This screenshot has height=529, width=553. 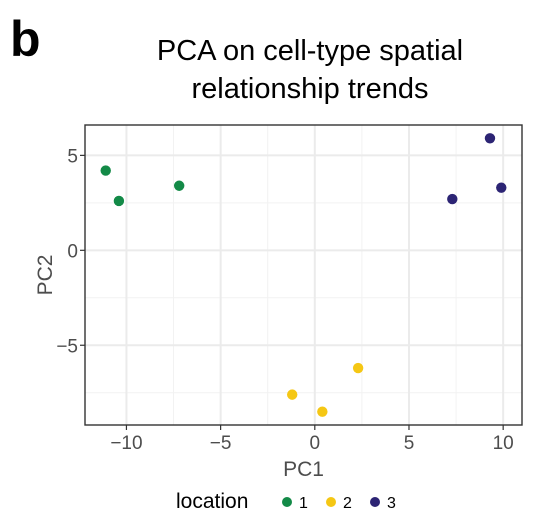 I want to click on chart-title-line-1: PCA on cell-type spatial, so click(x=310, y=51).